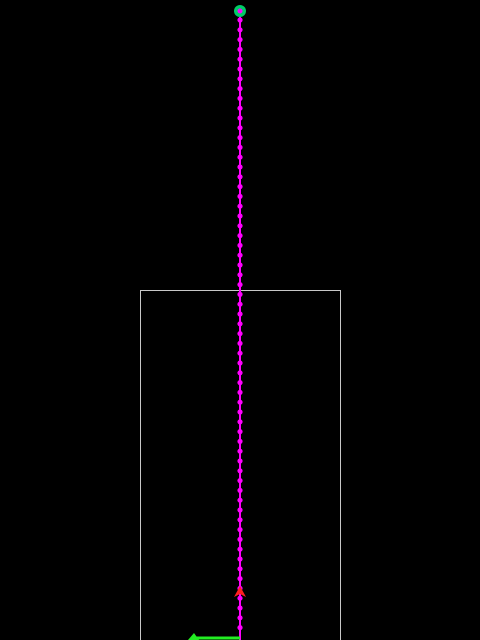 This screenshot has height=640, width=480. I want to click on goal-marker-icon, so click(240, 11).